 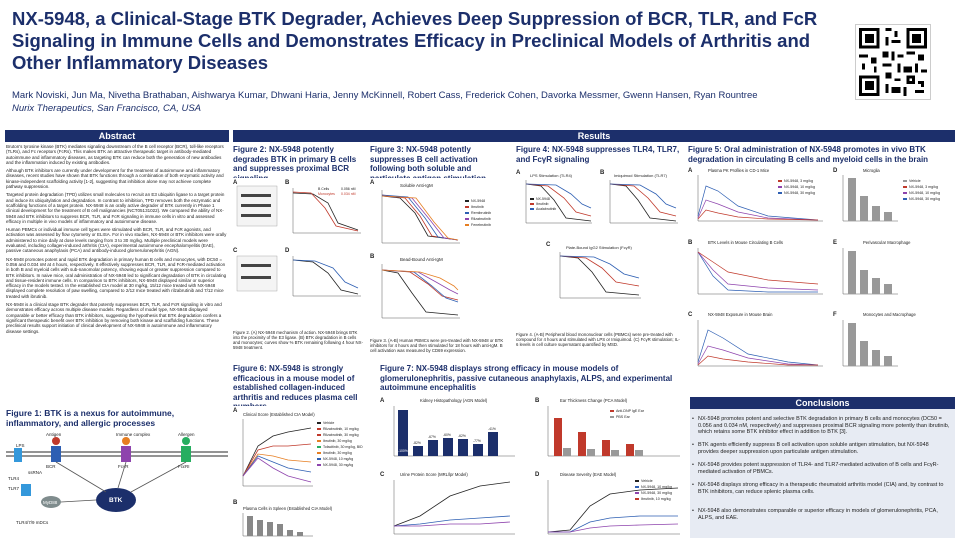 What do you see at coordinates (186, 434) in the screenshot?
I see `fig1-label: Allergen` at bounding box center [186, 434].